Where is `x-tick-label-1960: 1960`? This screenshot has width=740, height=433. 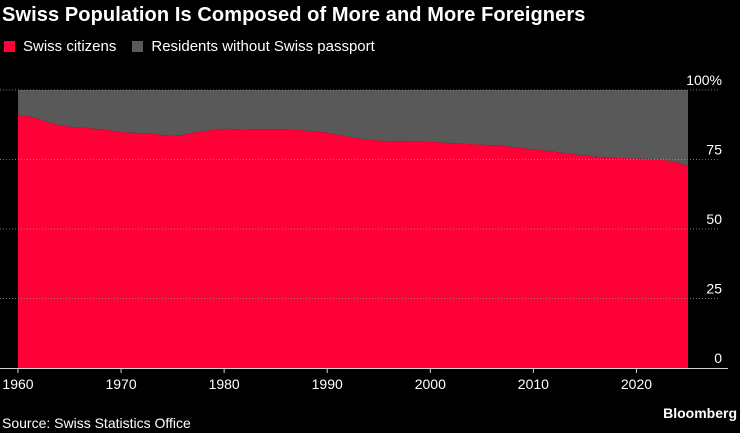
x-tick-label-1960: 1960 is located at coordinates (17, 384).